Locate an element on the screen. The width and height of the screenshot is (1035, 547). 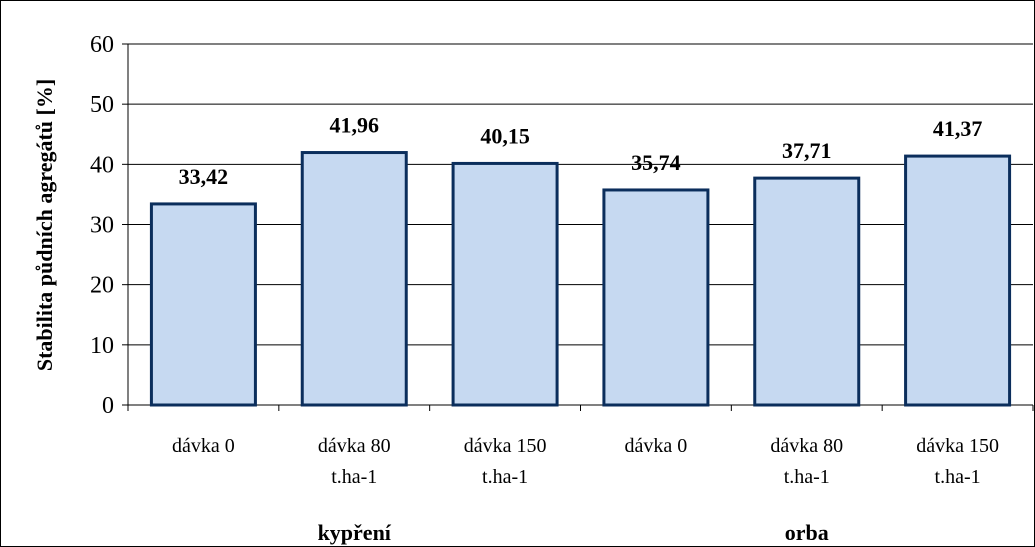
y-axis-label: Stabilita půdních agregátů [%] is located at coordinates (44, 225).